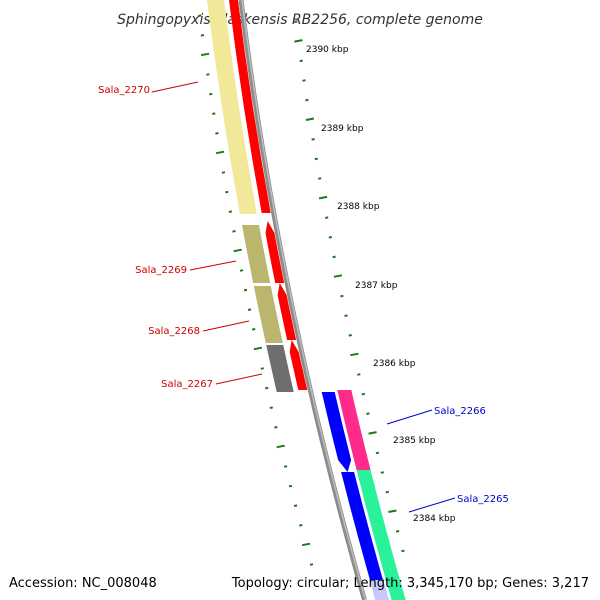  Describe the element at coordinates (460, 411) in the screenshot. I see `gene-label-sala-2266: Sala_2266` at that location.